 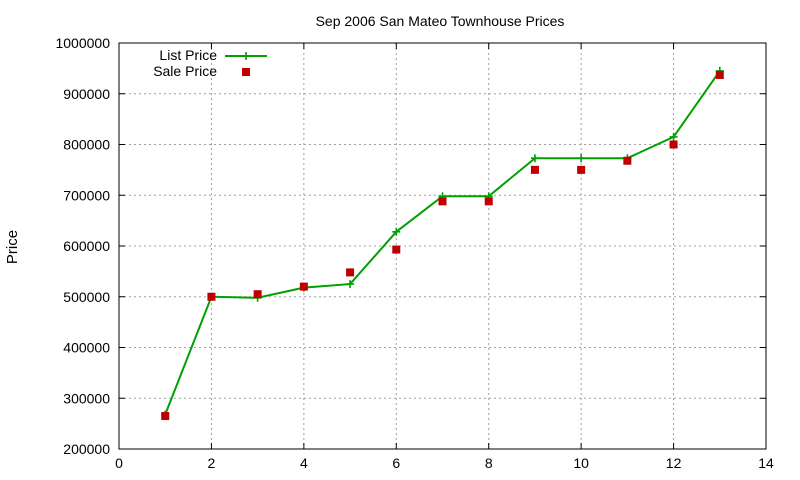 What do you see at coordinates (12, 247) in the screenshot?
I see `y-axis-label: Price` at bounding box center [12, 247].